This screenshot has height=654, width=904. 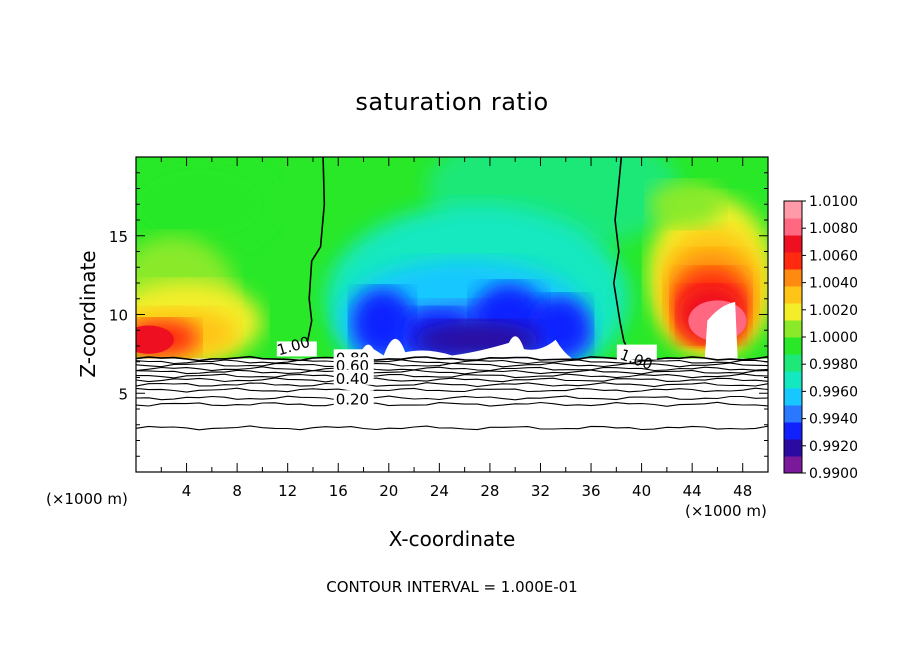 What do you see at coordinates (439, 491) in the screenshot?
I see `x-tick-label: 24` at bounding box center [439, 491].